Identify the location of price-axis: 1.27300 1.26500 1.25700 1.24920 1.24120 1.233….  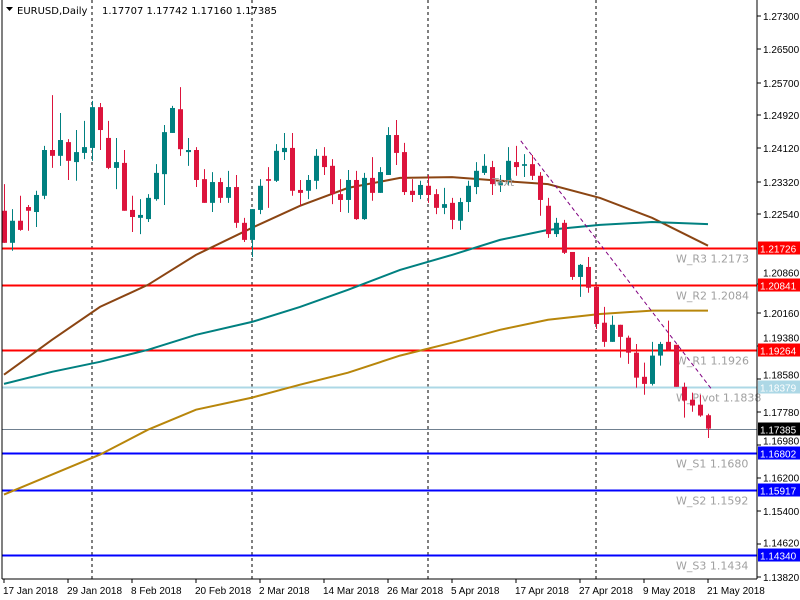
(778, 298).